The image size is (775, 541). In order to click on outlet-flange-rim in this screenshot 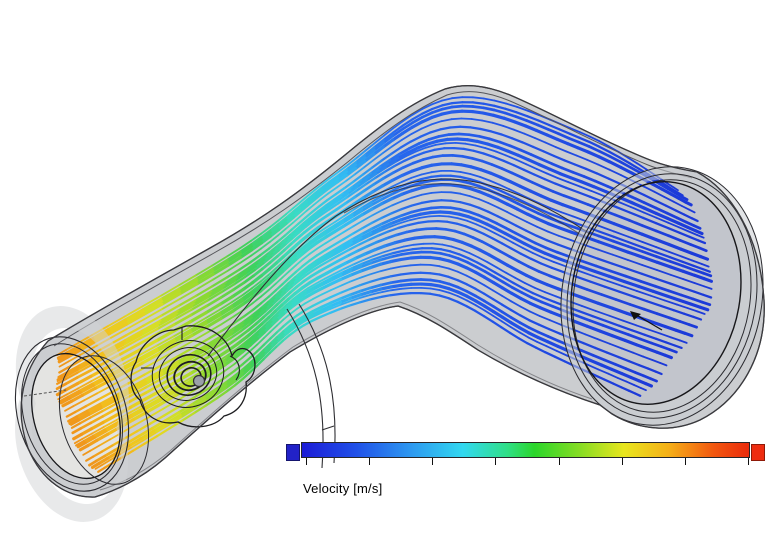, I will do `click(72, 414)`.